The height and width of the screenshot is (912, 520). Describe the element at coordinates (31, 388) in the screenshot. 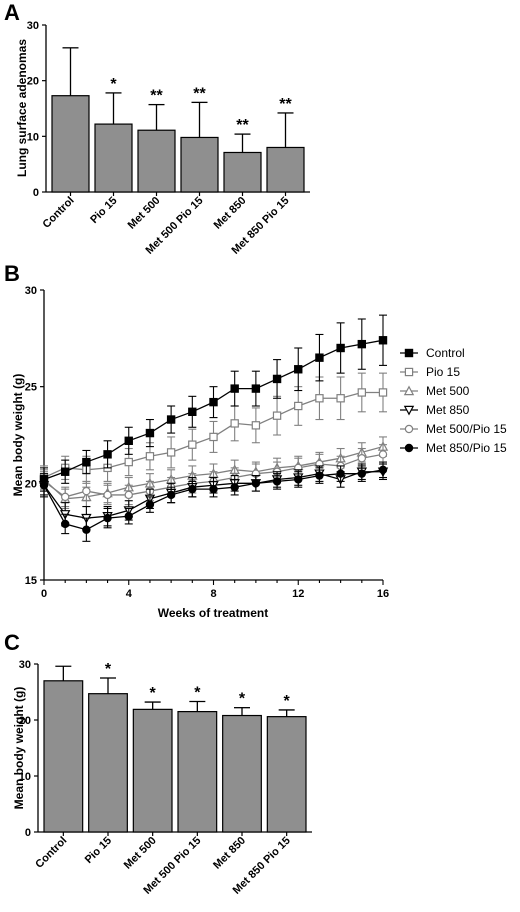

I see `panel-b-y-tick-label: 25` at that location.